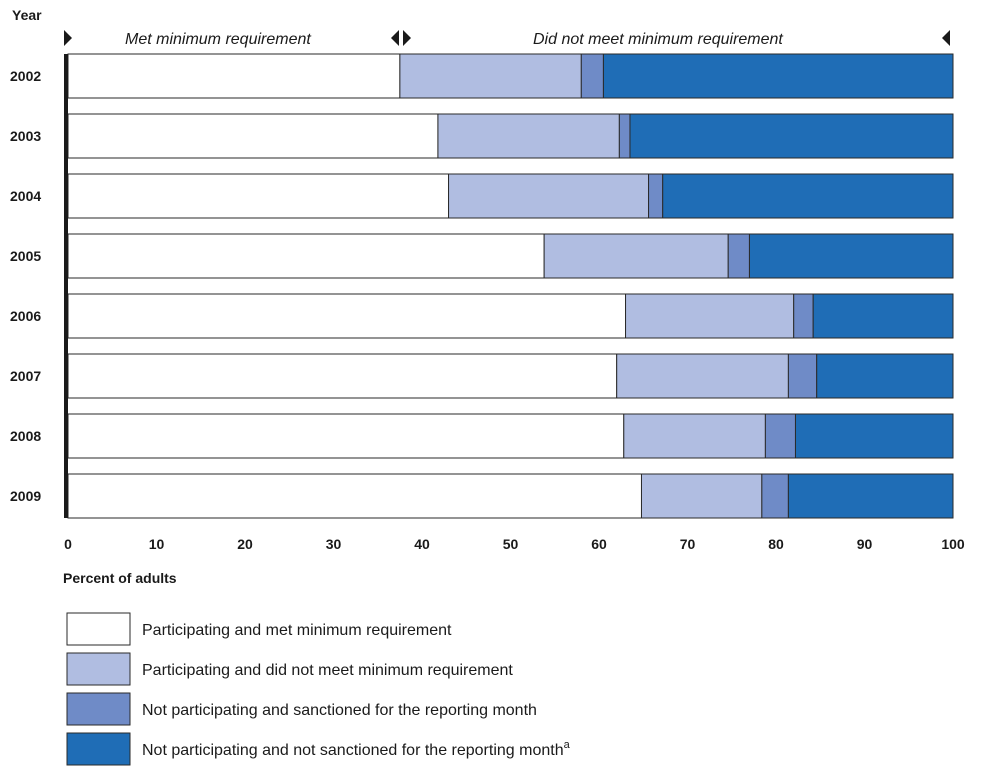  I want to click on year-label-2004: 2004, so click(25, 196).